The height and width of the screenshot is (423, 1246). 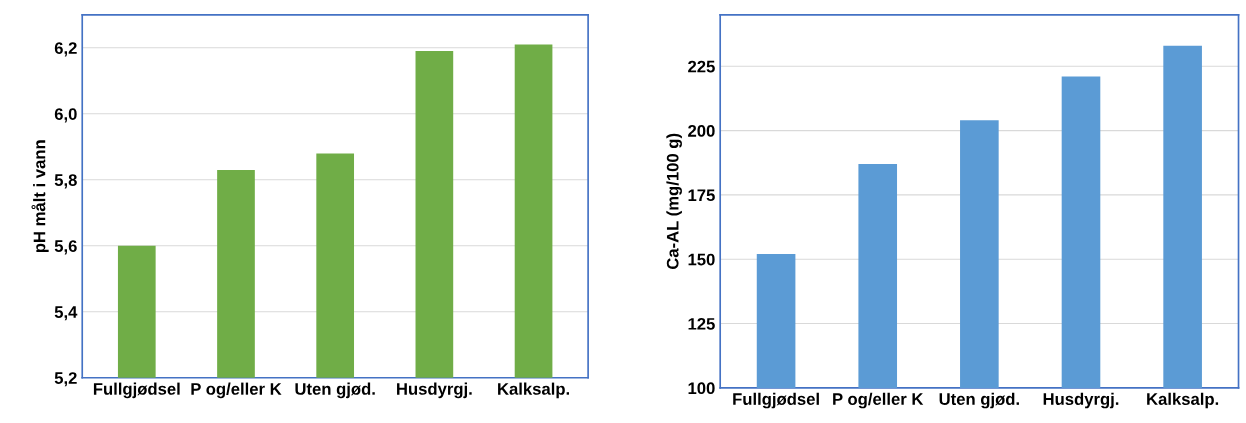 What do you see at coordinates (65, 49) in the screenshot?
I see `y-tick-label: 6,2` at bounding box center [65, 49].